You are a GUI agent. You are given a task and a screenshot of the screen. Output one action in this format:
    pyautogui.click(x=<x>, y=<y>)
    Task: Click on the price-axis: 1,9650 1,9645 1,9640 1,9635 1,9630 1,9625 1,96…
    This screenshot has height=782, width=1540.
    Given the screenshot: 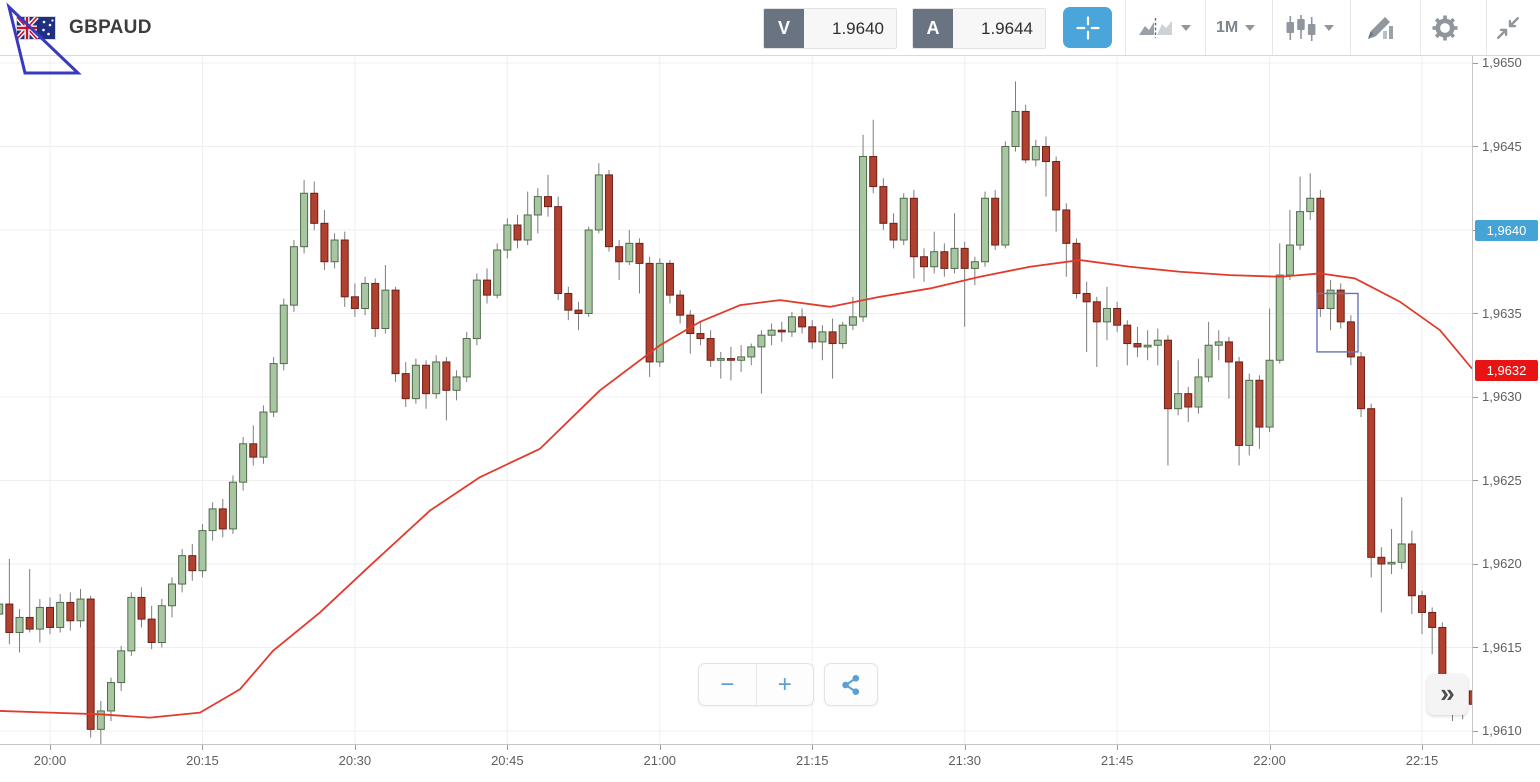 What is the action you would take?
    pyautogui.click(x=1506, y=399)
    